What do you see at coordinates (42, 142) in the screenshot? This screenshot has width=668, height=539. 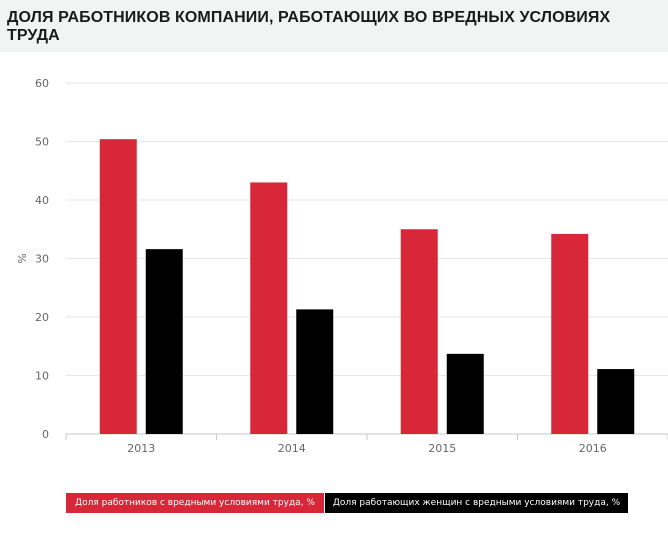 I see `y-tick-label: 50` at bounding box center [42, 142].